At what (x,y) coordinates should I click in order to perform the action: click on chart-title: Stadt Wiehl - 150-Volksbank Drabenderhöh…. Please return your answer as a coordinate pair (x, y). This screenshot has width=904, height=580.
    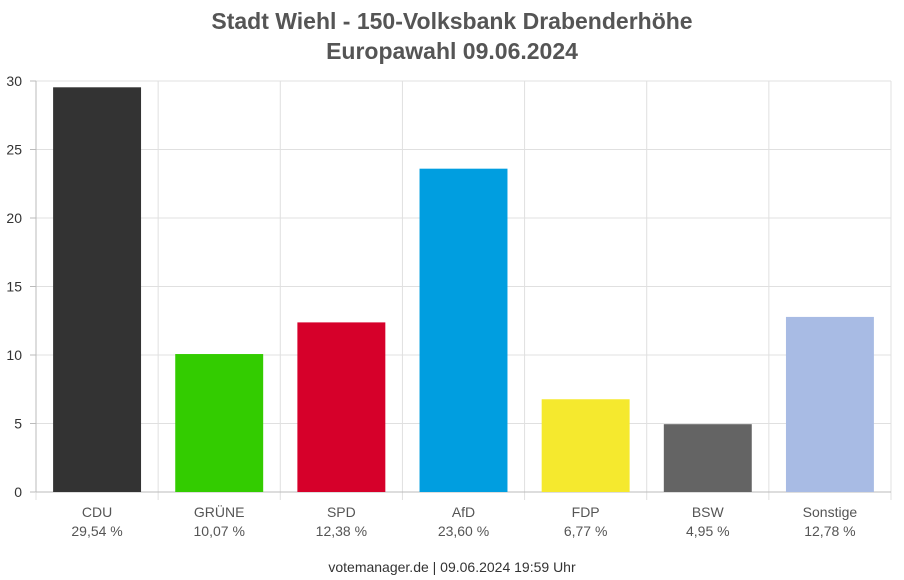
    Looking at the image, I should click on (452, 21).